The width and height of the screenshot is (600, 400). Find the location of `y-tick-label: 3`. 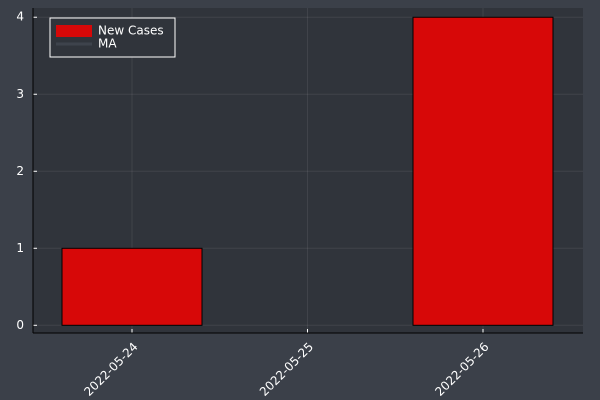

y-tick-label: 3 is located at coordinates (20, 94).